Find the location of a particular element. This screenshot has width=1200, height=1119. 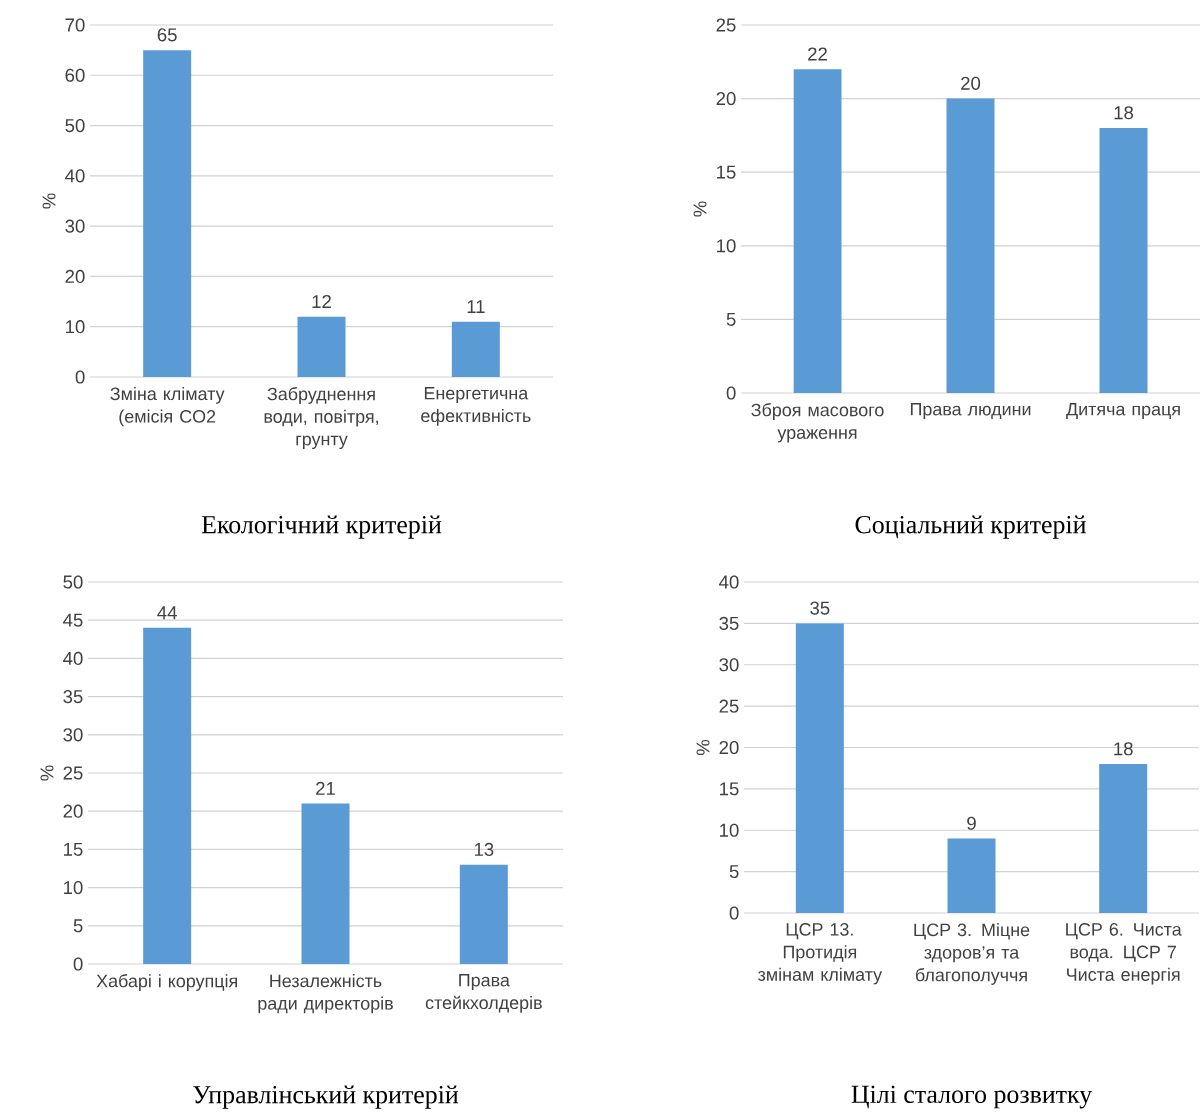

text: Цілі сталого розвитку is located at coordinates (972, 1097).